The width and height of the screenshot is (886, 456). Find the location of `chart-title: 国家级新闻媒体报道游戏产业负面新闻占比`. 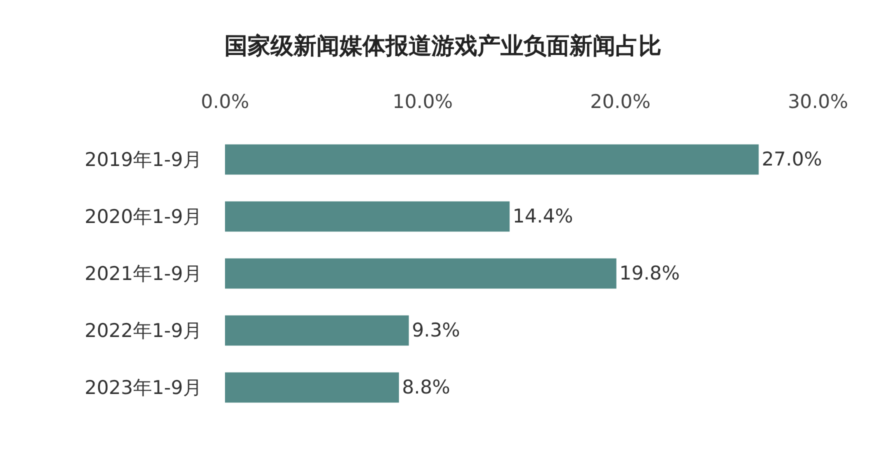

chart-title: 国家级新闻媒体报道游戏产业负面新闻占比 is located at coordinates (443, 46).